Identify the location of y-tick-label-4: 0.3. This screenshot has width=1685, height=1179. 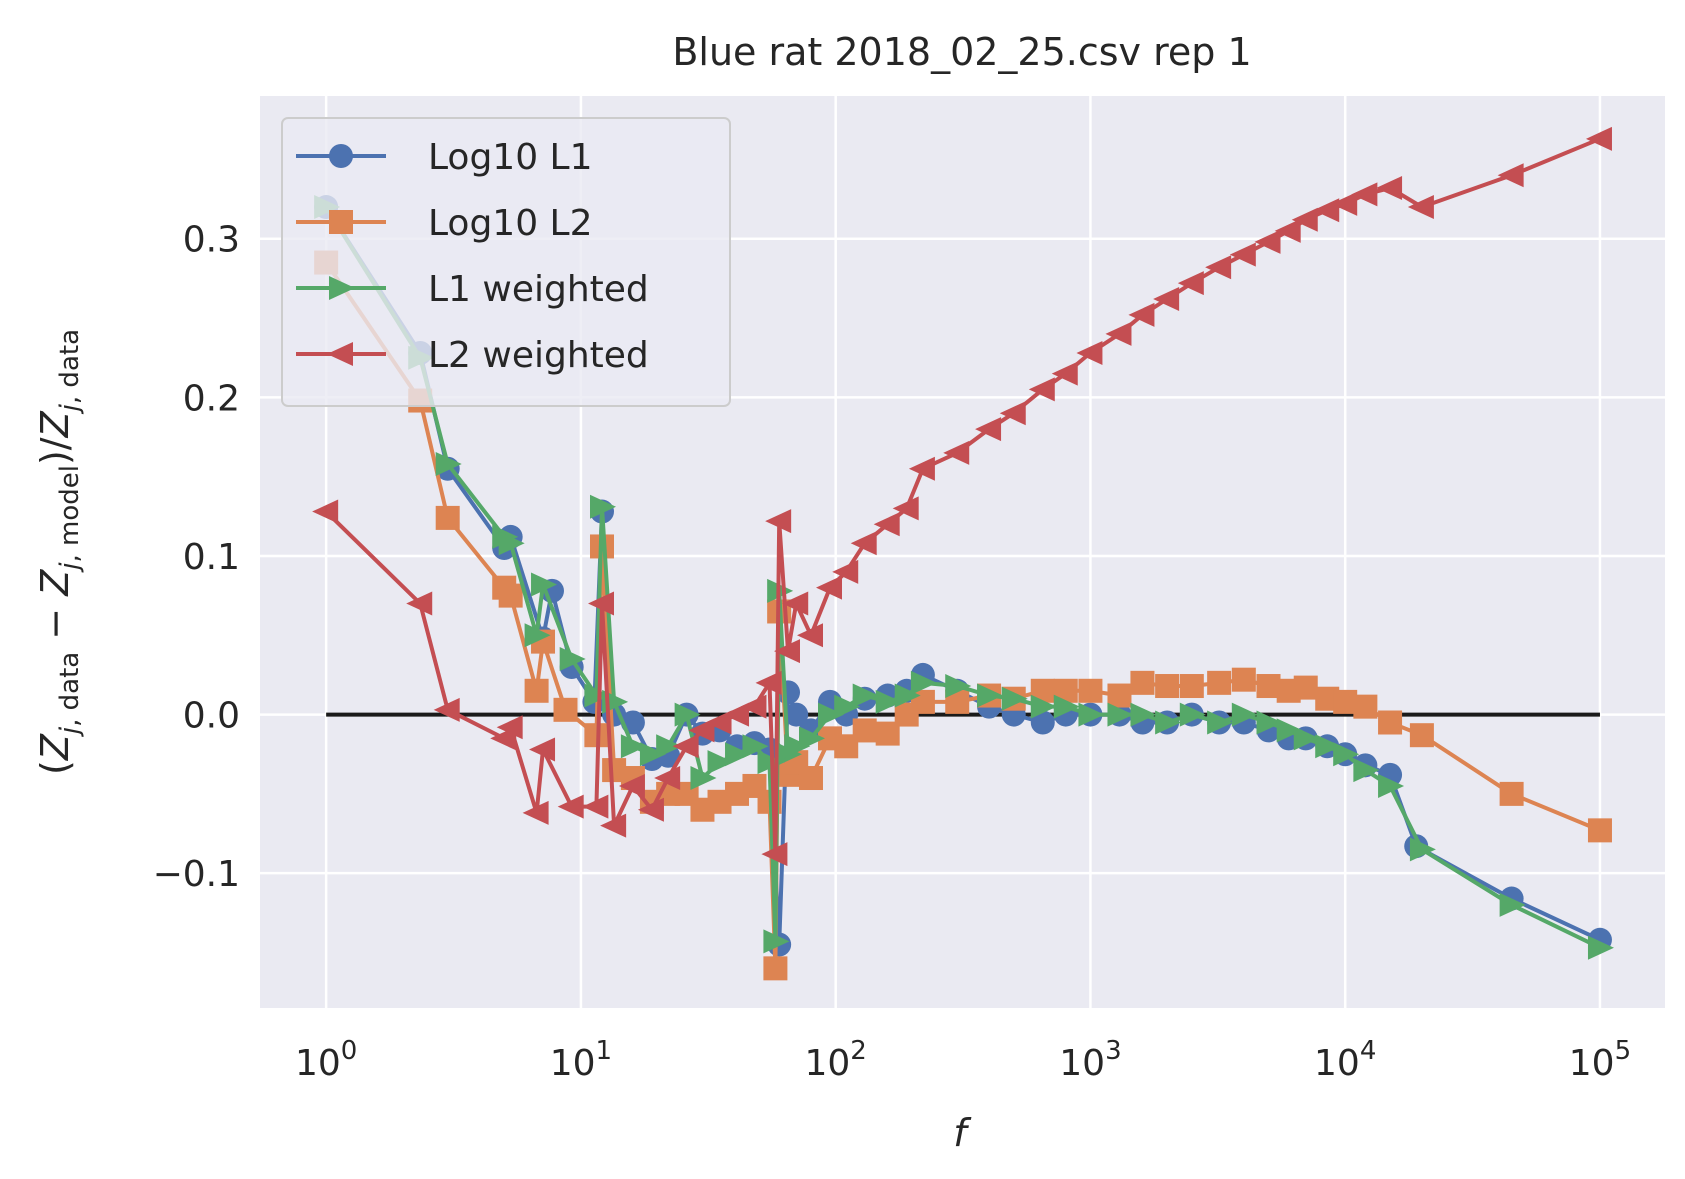
(211, 240).